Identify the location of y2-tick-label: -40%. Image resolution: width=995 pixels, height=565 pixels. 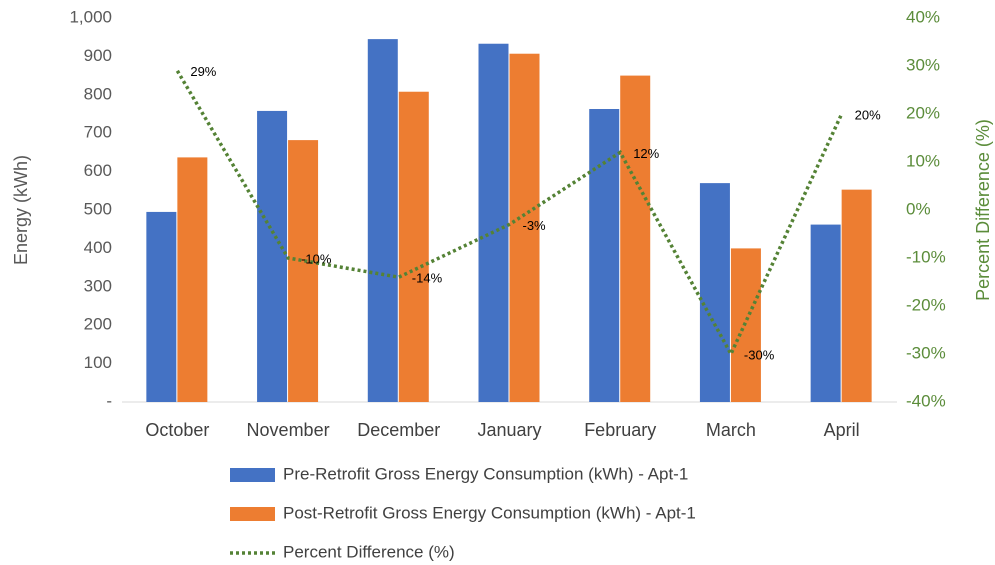
(926, 400).